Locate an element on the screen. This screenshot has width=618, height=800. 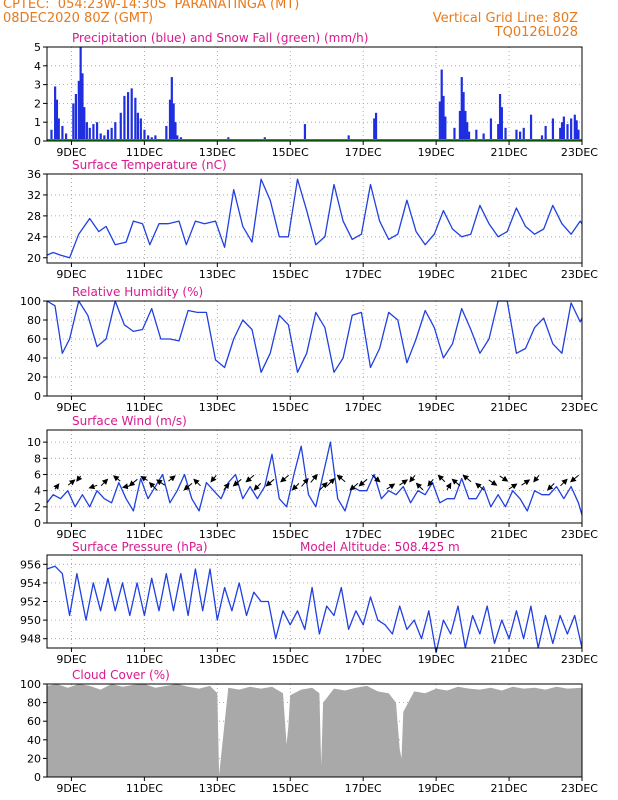
model-code: TQ0126L028 is located at coordinates (536, 32).